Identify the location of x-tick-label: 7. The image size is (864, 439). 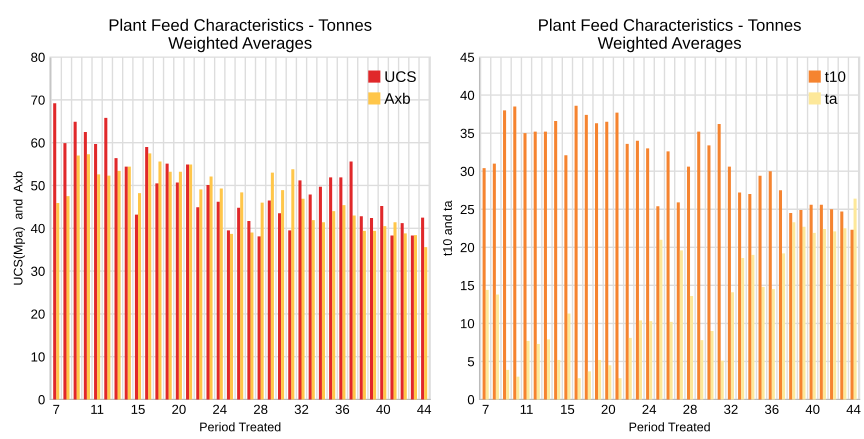
(485, 409).